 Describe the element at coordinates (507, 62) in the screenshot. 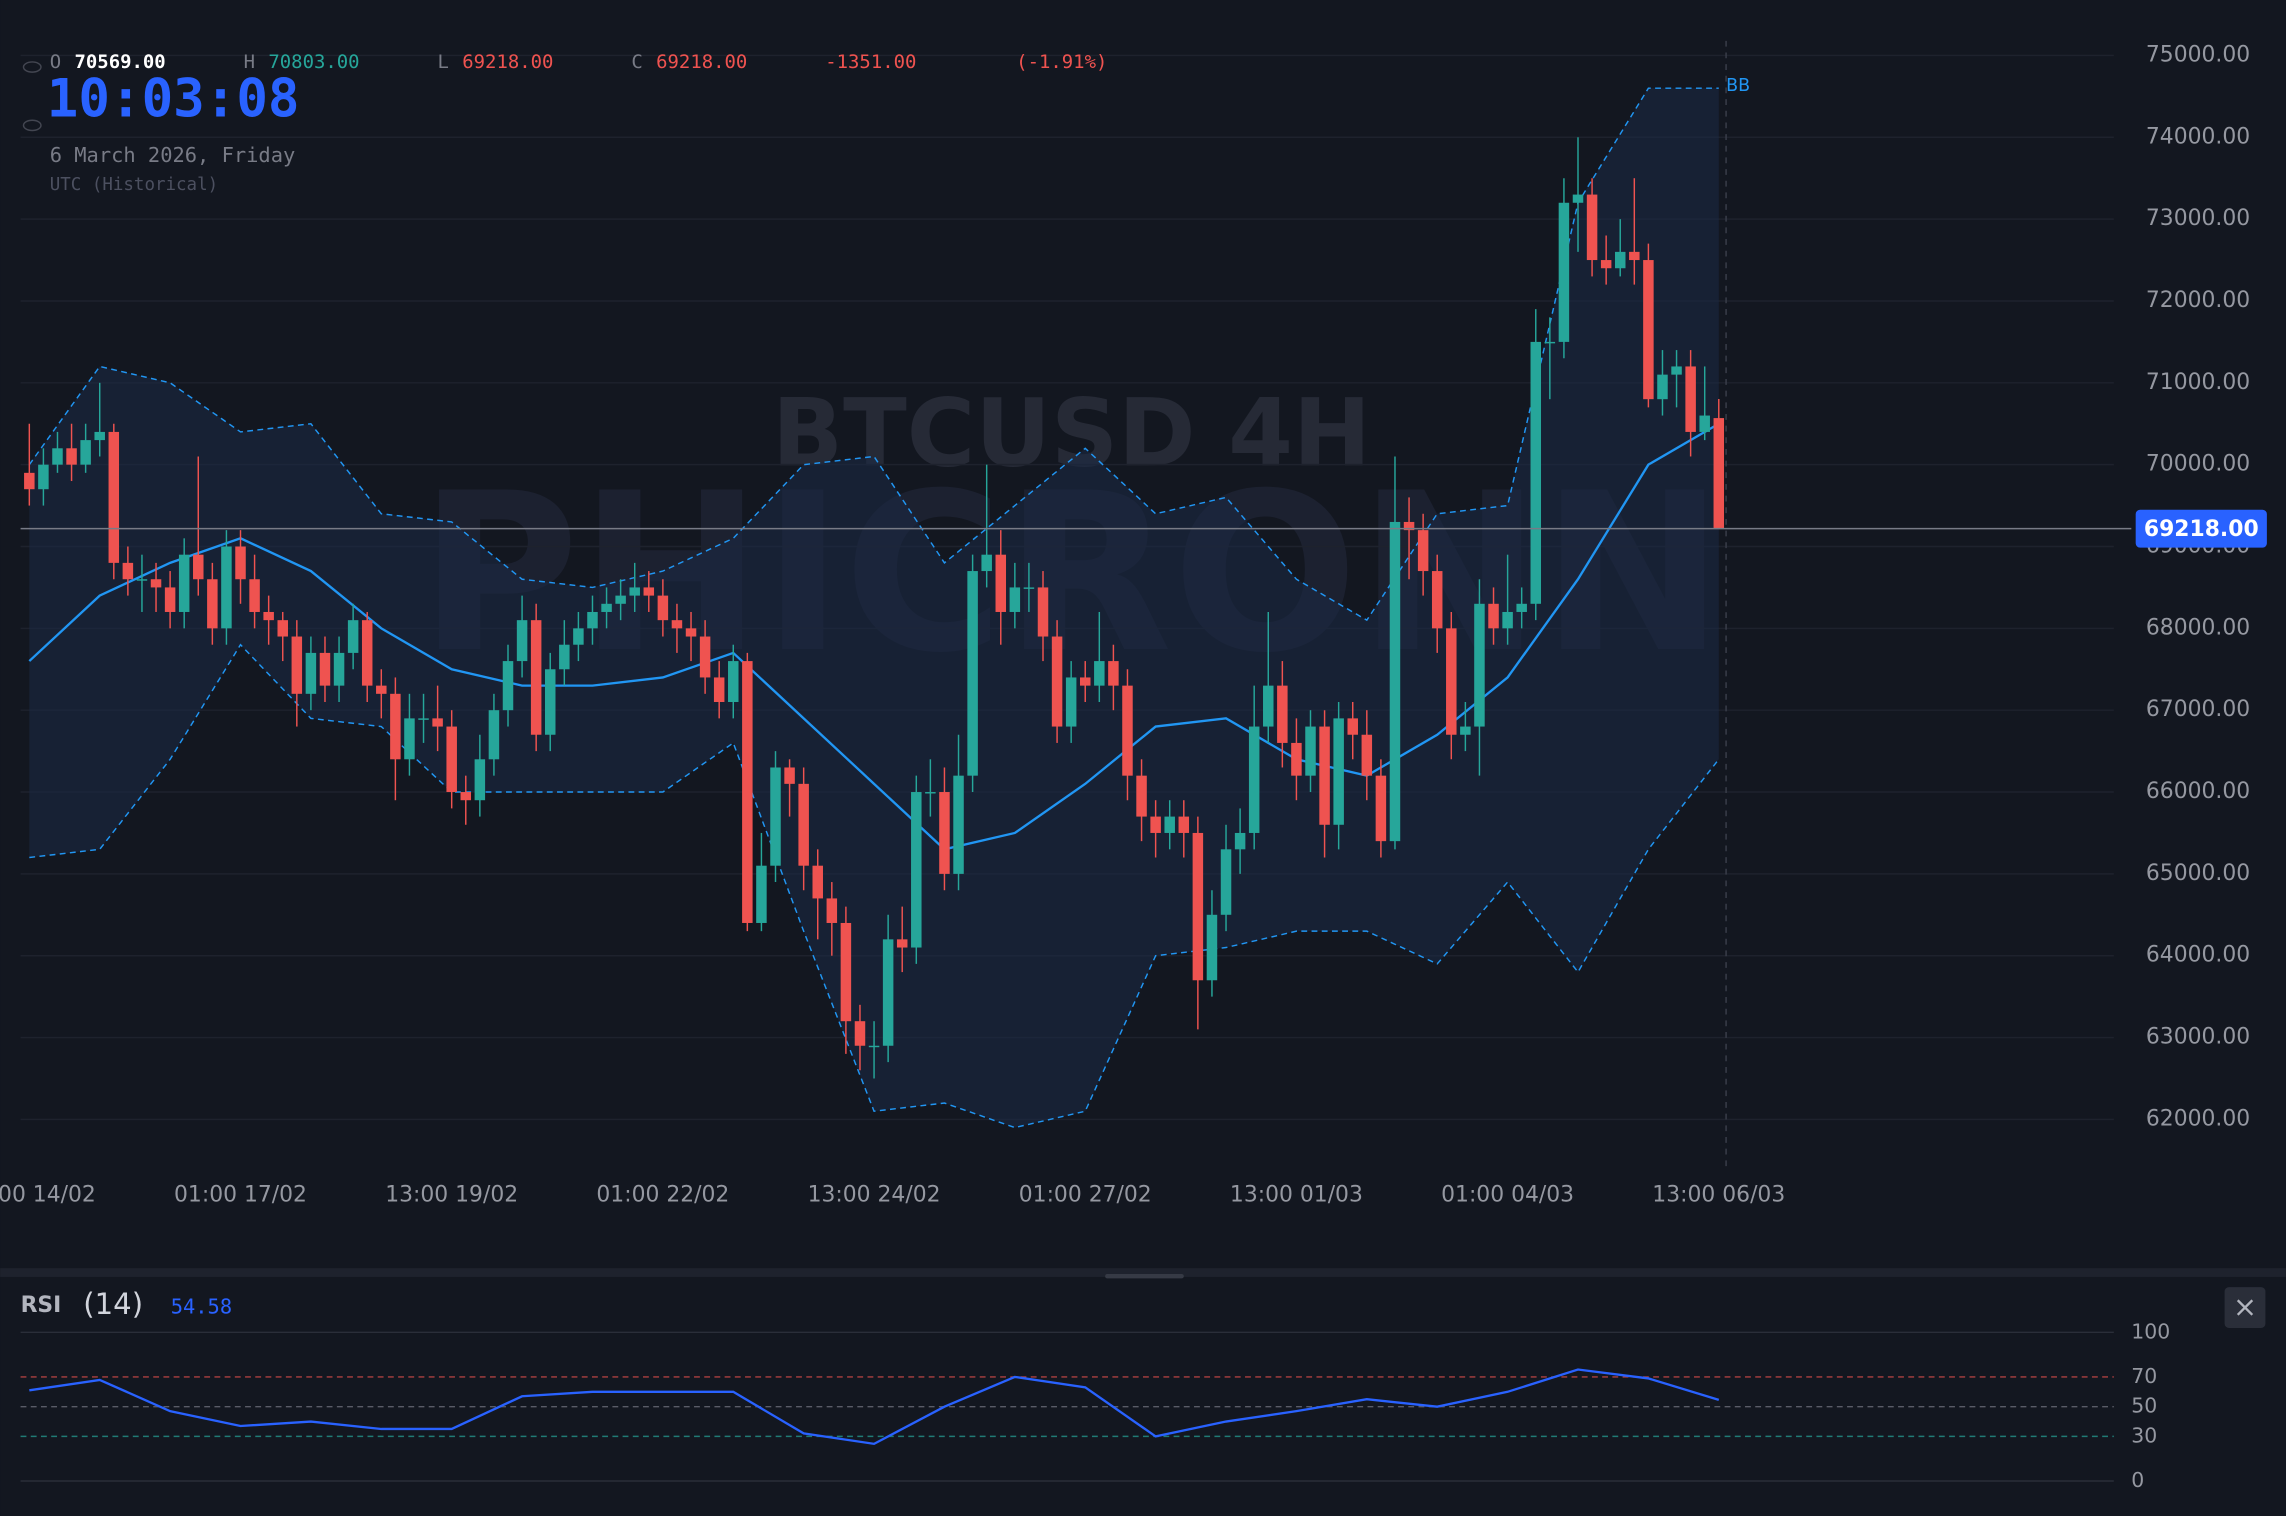

I see `low-value: 69218.00` at that location.